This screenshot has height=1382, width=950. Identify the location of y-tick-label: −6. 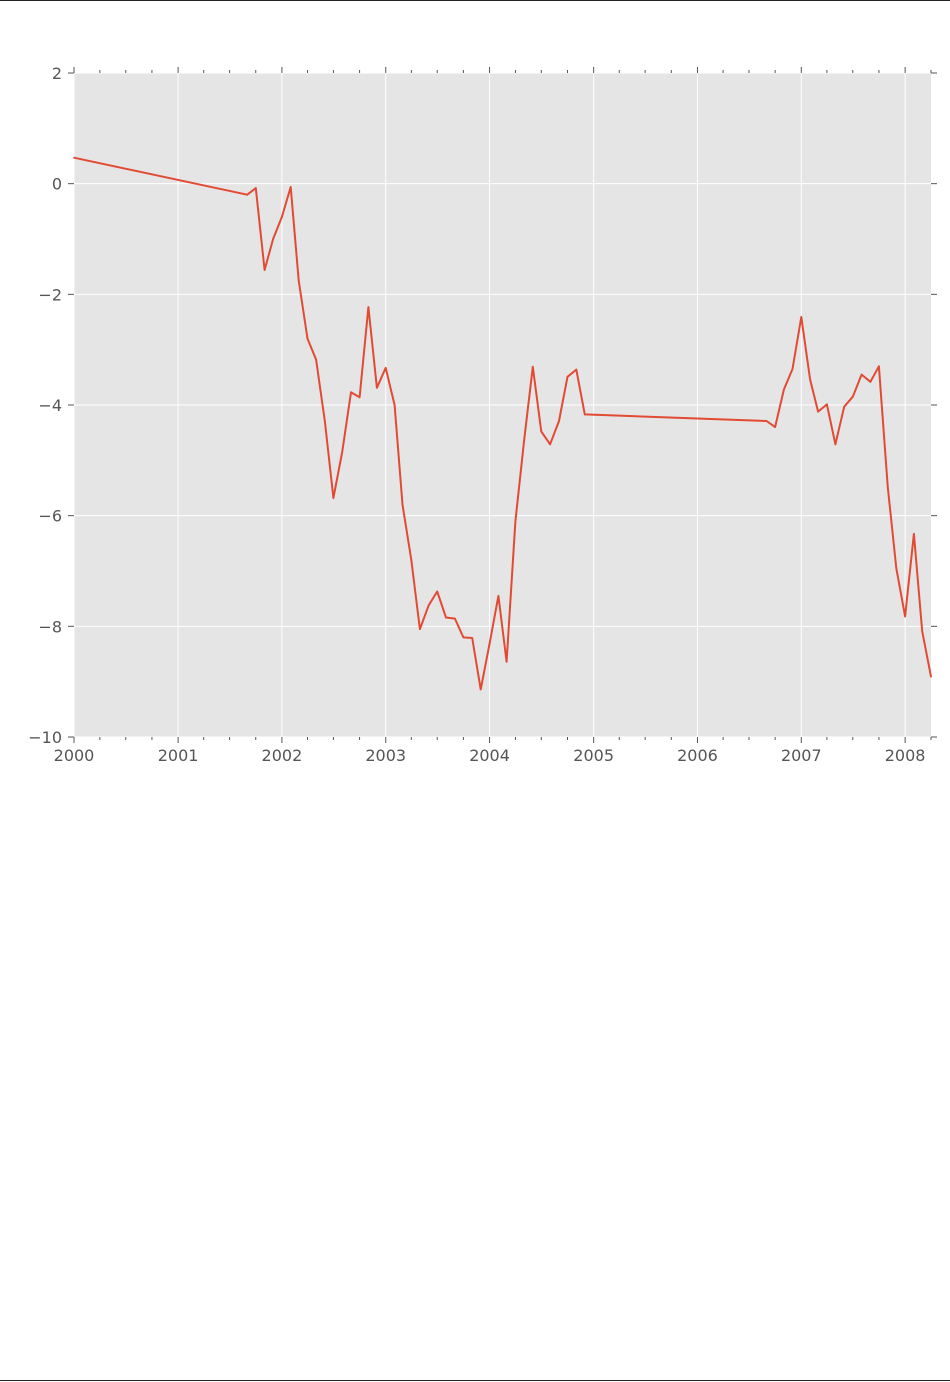
(50, 516).